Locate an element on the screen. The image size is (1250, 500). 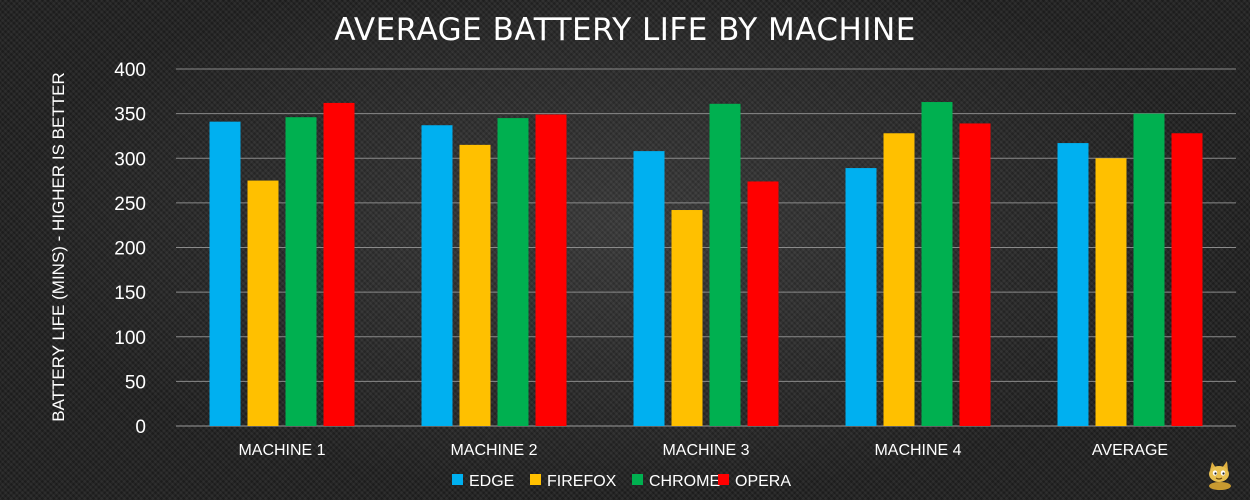
legend-swatch-edge is located at coordinates (457, 479).